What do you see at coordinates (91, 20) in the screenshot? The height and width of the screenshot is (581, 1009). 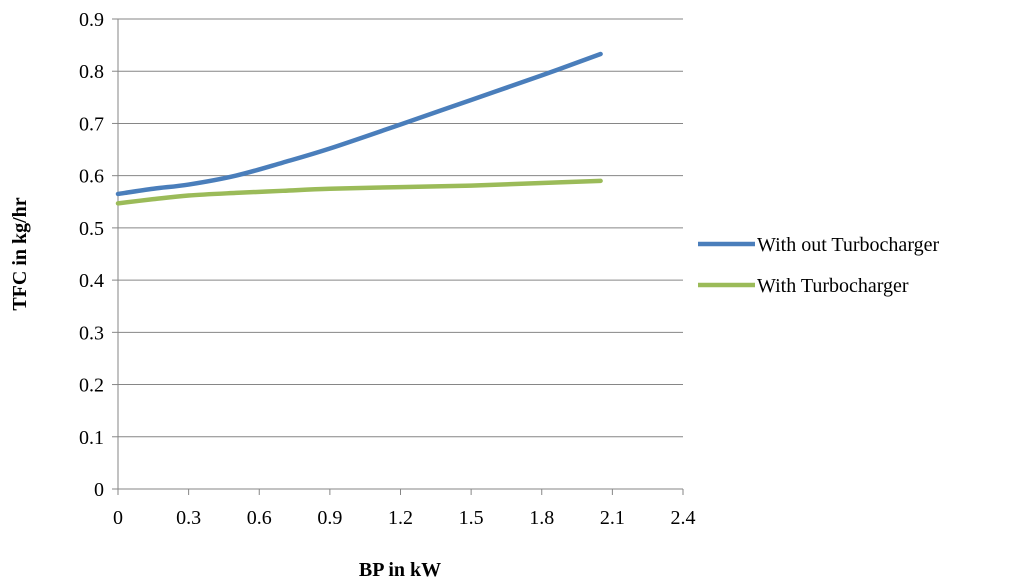 I see `y-tick-label: 0.9` at bounding box center [91, 20].